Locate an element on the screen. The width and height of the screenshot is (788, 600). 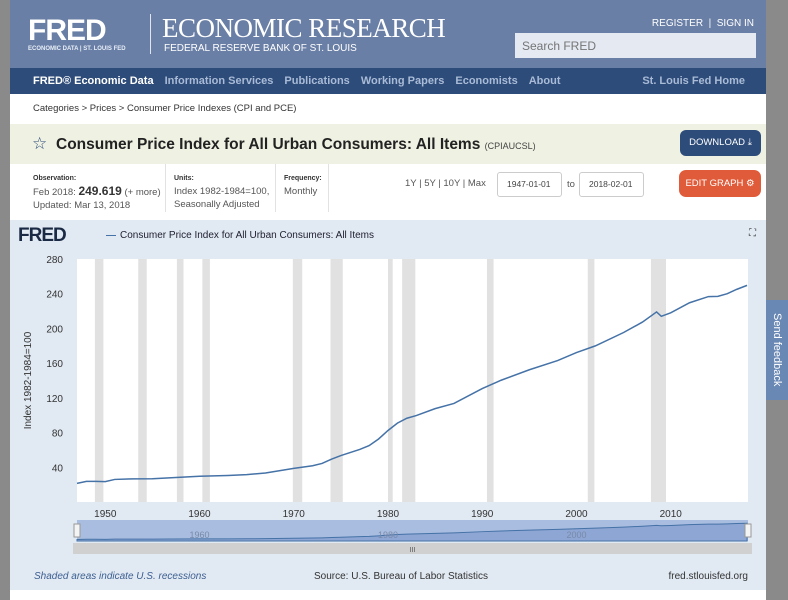
site-subtitle: FEDERAL RESERVE BANK OF ST. LOUIS is located at coordinates (260, 48).